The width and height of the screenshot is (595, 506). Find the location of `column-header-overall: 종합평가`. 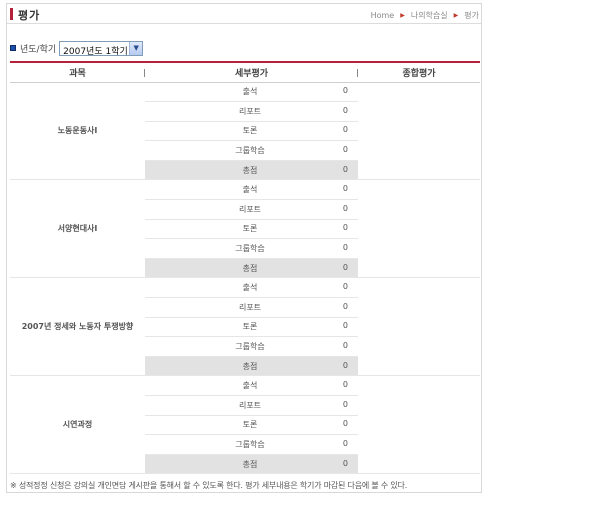

column-header-overall: 종합평가 is located at coordinates (419, 72).